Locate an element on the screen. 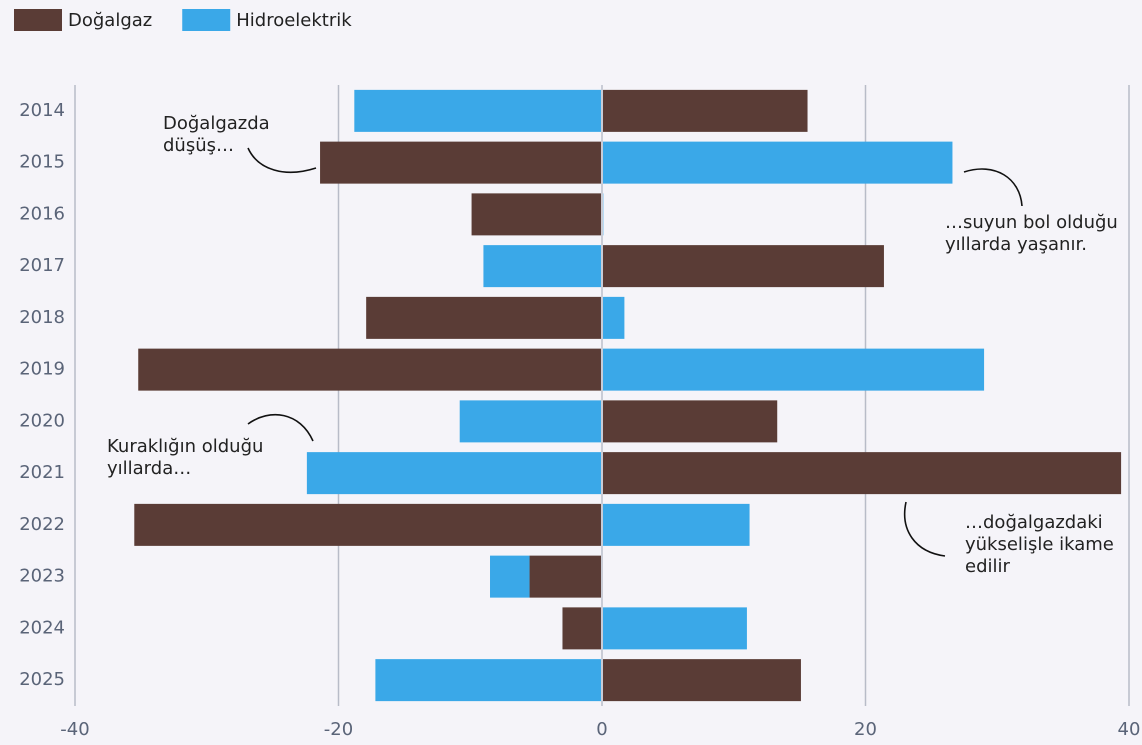 This screenshot has height=745, width=1142. legend-label: Doğalgaz is located at coordinates (110, 20).